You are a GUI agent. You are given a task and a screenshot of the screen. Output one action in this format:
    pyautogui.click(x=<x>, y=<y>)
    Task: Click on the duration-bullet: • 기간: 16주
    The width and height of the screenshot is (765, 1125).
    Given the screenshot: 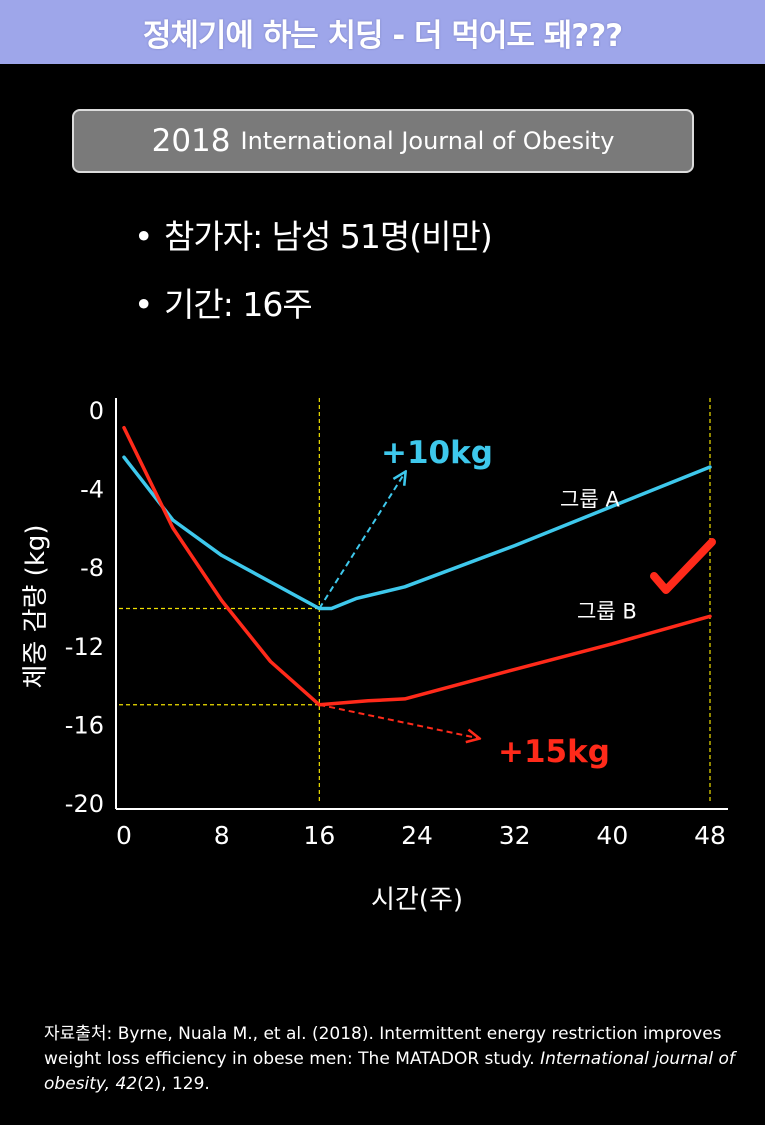 What is the action you would take?
    pyautogui.click(x=223, y=302)
    